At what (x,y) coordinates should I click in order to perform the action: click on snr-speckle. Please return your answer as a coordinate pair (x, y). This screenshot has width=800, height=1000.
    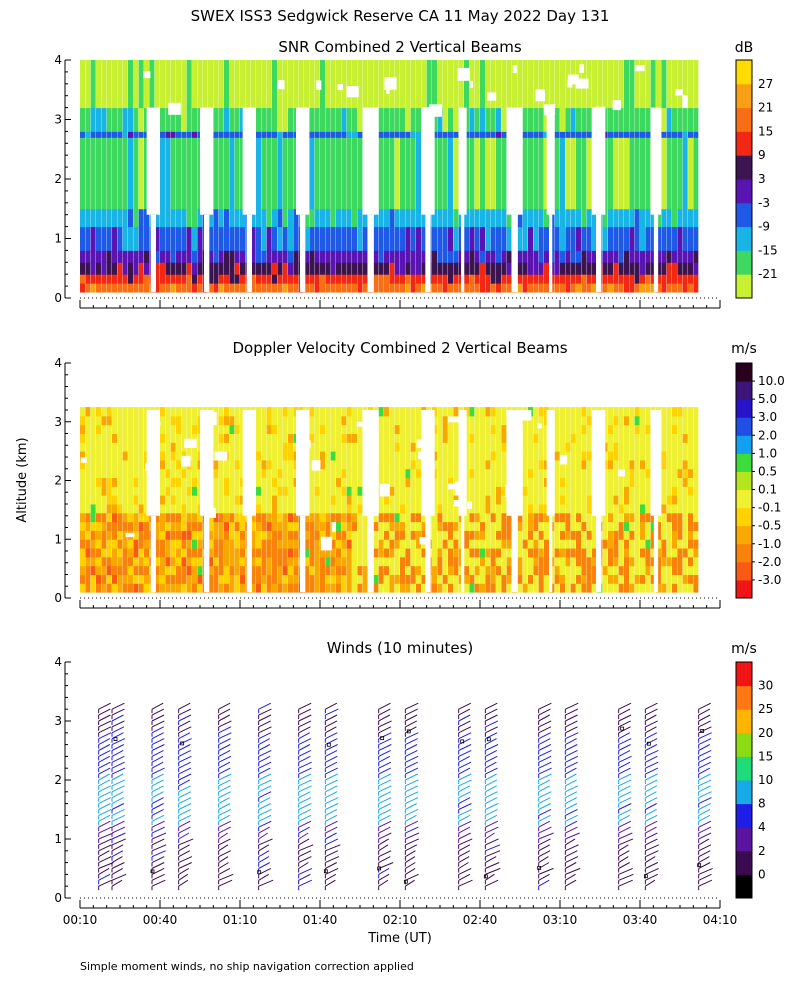
    Looking at the image, I should click on (679, 92).